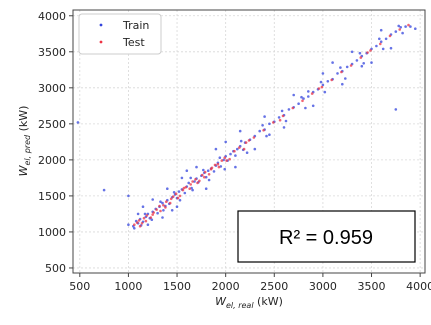 The width and height of the screenshot is (431, 325). I want to click on y-axis-label: Wel, pred (kW), so click(24, 141).